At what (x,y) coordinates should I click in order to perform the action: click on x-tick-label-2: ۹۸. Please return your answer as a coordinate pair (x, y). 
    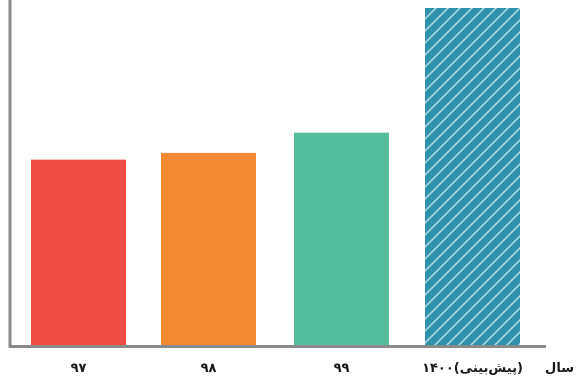
    Looking at the image, I should click on (209, 368).